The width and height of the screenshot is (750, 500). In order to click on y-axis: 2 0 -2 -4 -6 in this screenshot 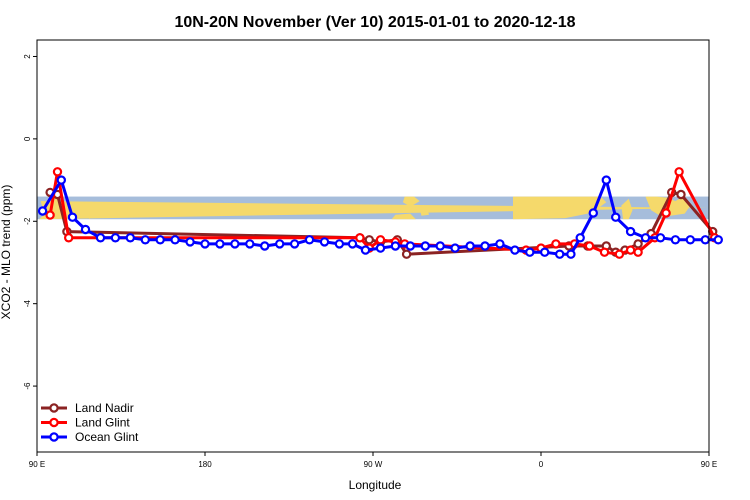, I will do `click(30, 222)`.